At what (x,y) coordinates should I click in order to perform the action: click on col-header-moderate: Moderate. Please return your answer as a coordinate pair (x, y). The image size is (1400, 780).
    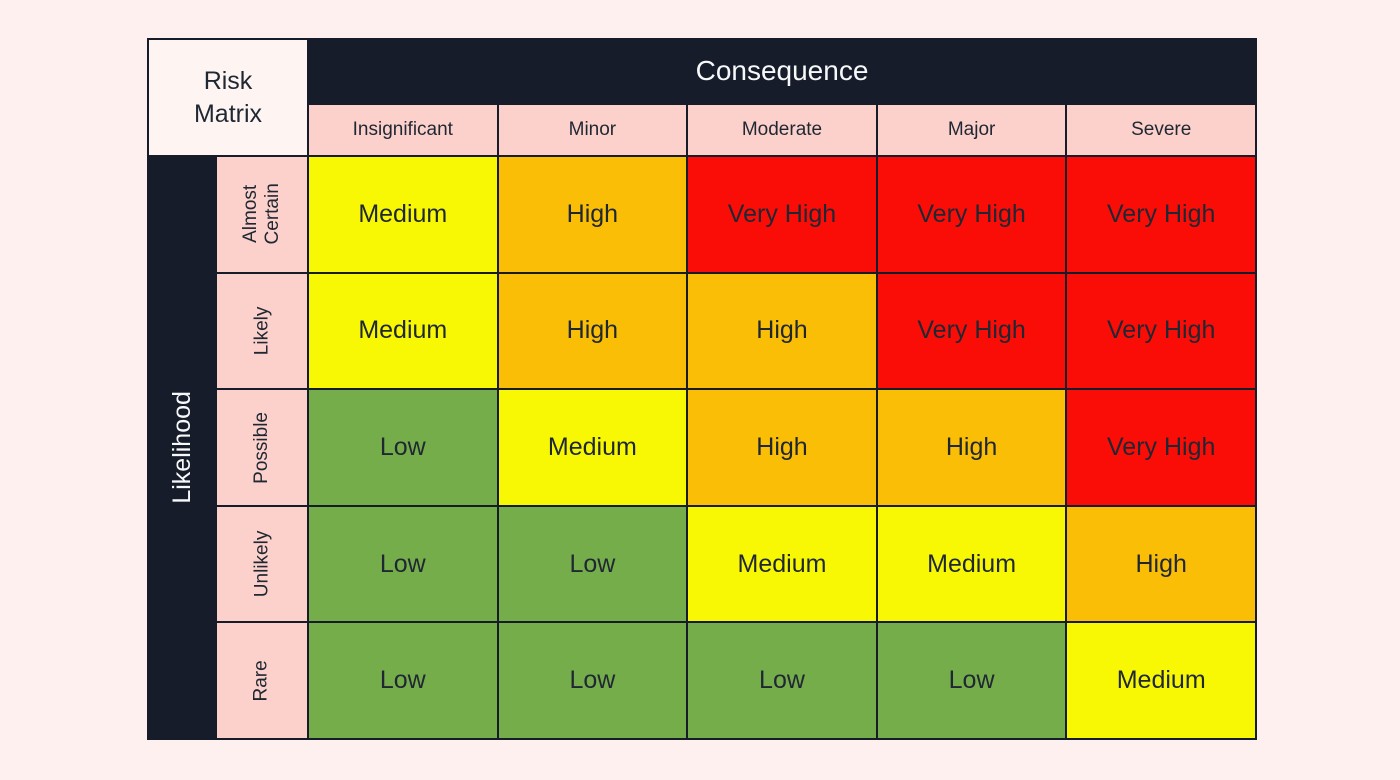
    Looking at the image, I should click on (782, 130).